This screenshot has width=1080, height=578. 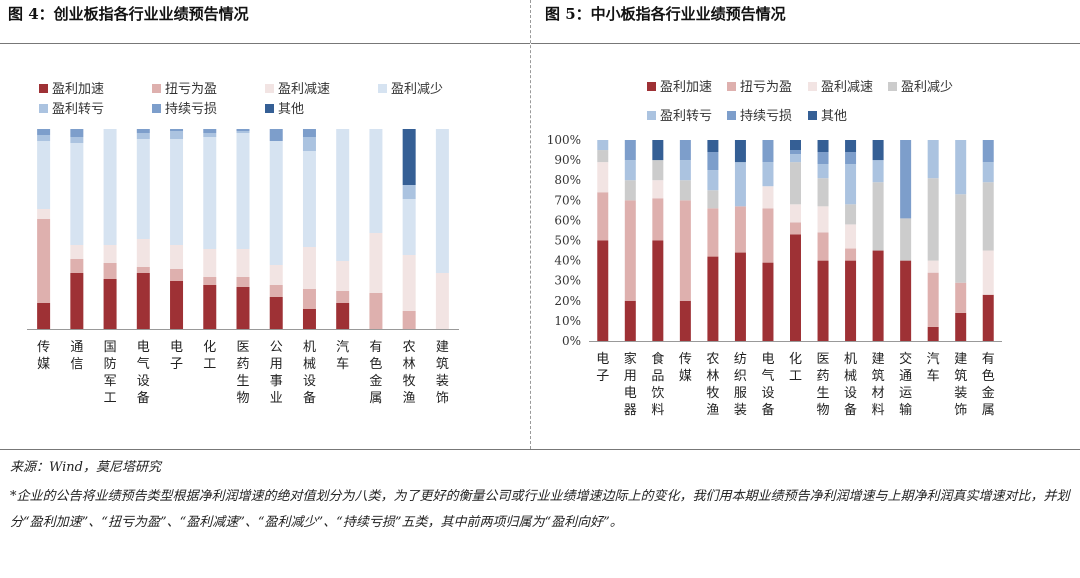 I want to click on legend-label: 盈利减少, so click(x=417, y=89).